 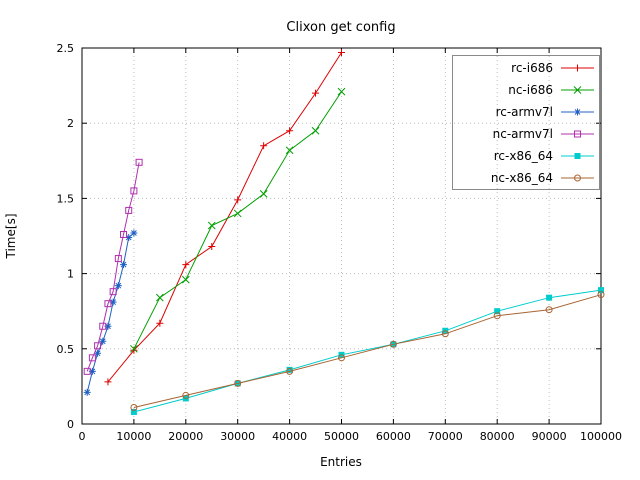 What do you see at coordinates (70, 424) in the screenshot?
I see `y-tick-label: 0` at bounding box center [70, 424].